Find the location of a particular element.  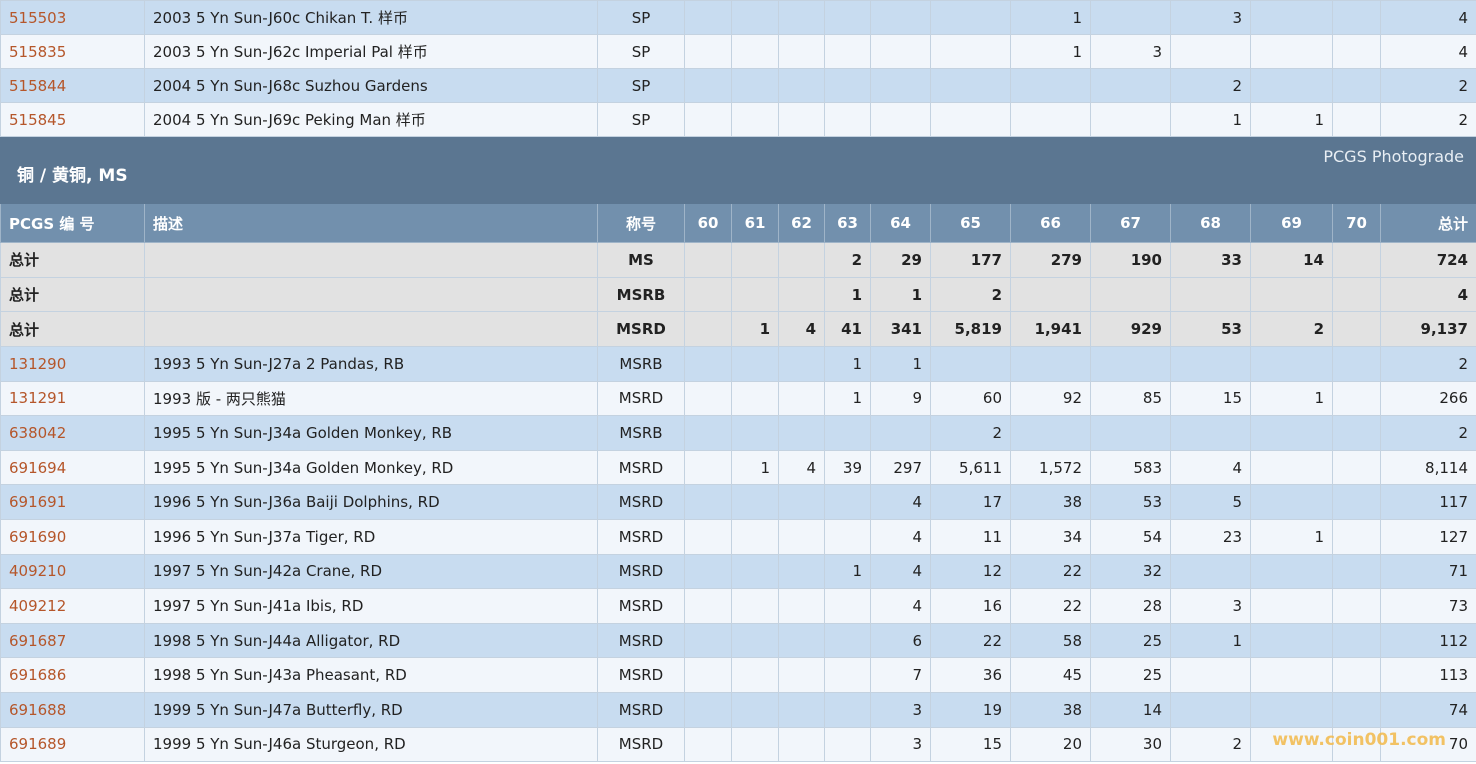

grade-count: 117 is located at coordinates (1428, 502).